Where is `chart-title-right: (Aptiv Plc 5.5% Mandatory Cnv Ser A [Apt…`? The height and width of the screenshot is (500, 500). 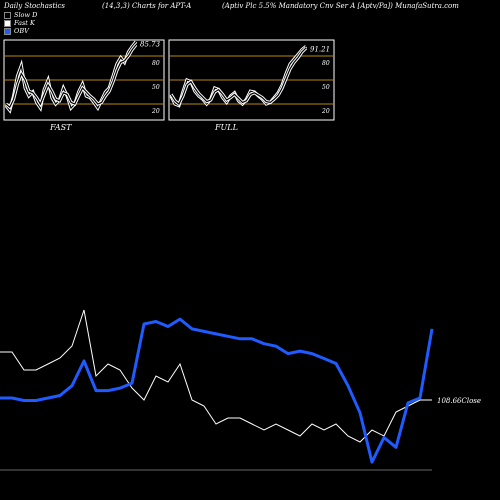 chart-title-right: (Aptiv Plc 5.5% Mandatory Cnv Ser A [Apt… is located at coordinates (340, 6).